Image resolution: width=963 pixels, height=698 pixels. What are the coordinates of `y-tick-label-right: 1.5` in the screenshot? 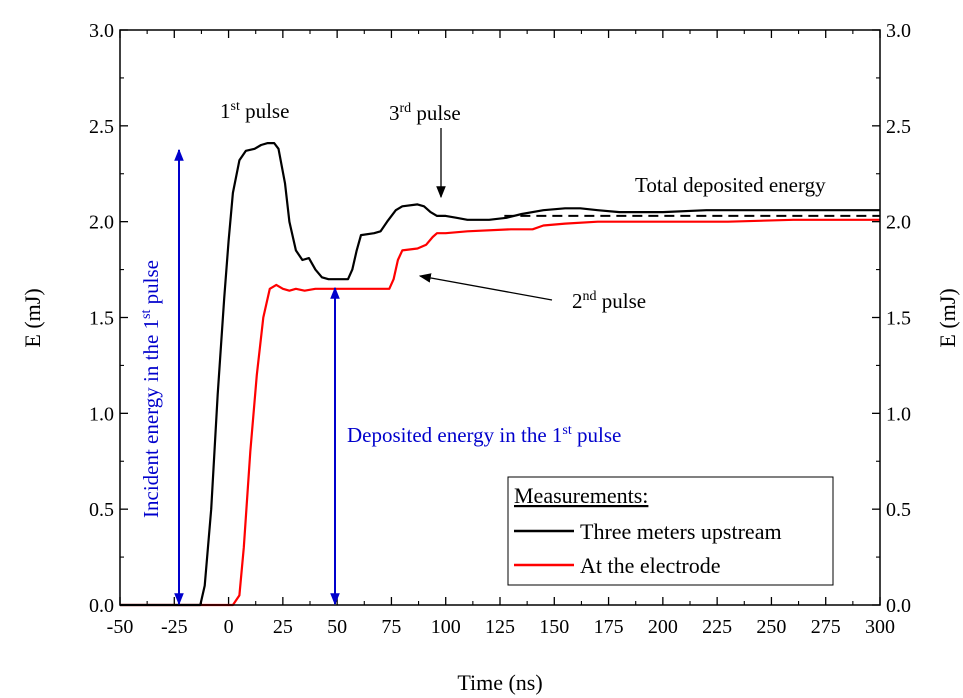 It's located at (898, 319).